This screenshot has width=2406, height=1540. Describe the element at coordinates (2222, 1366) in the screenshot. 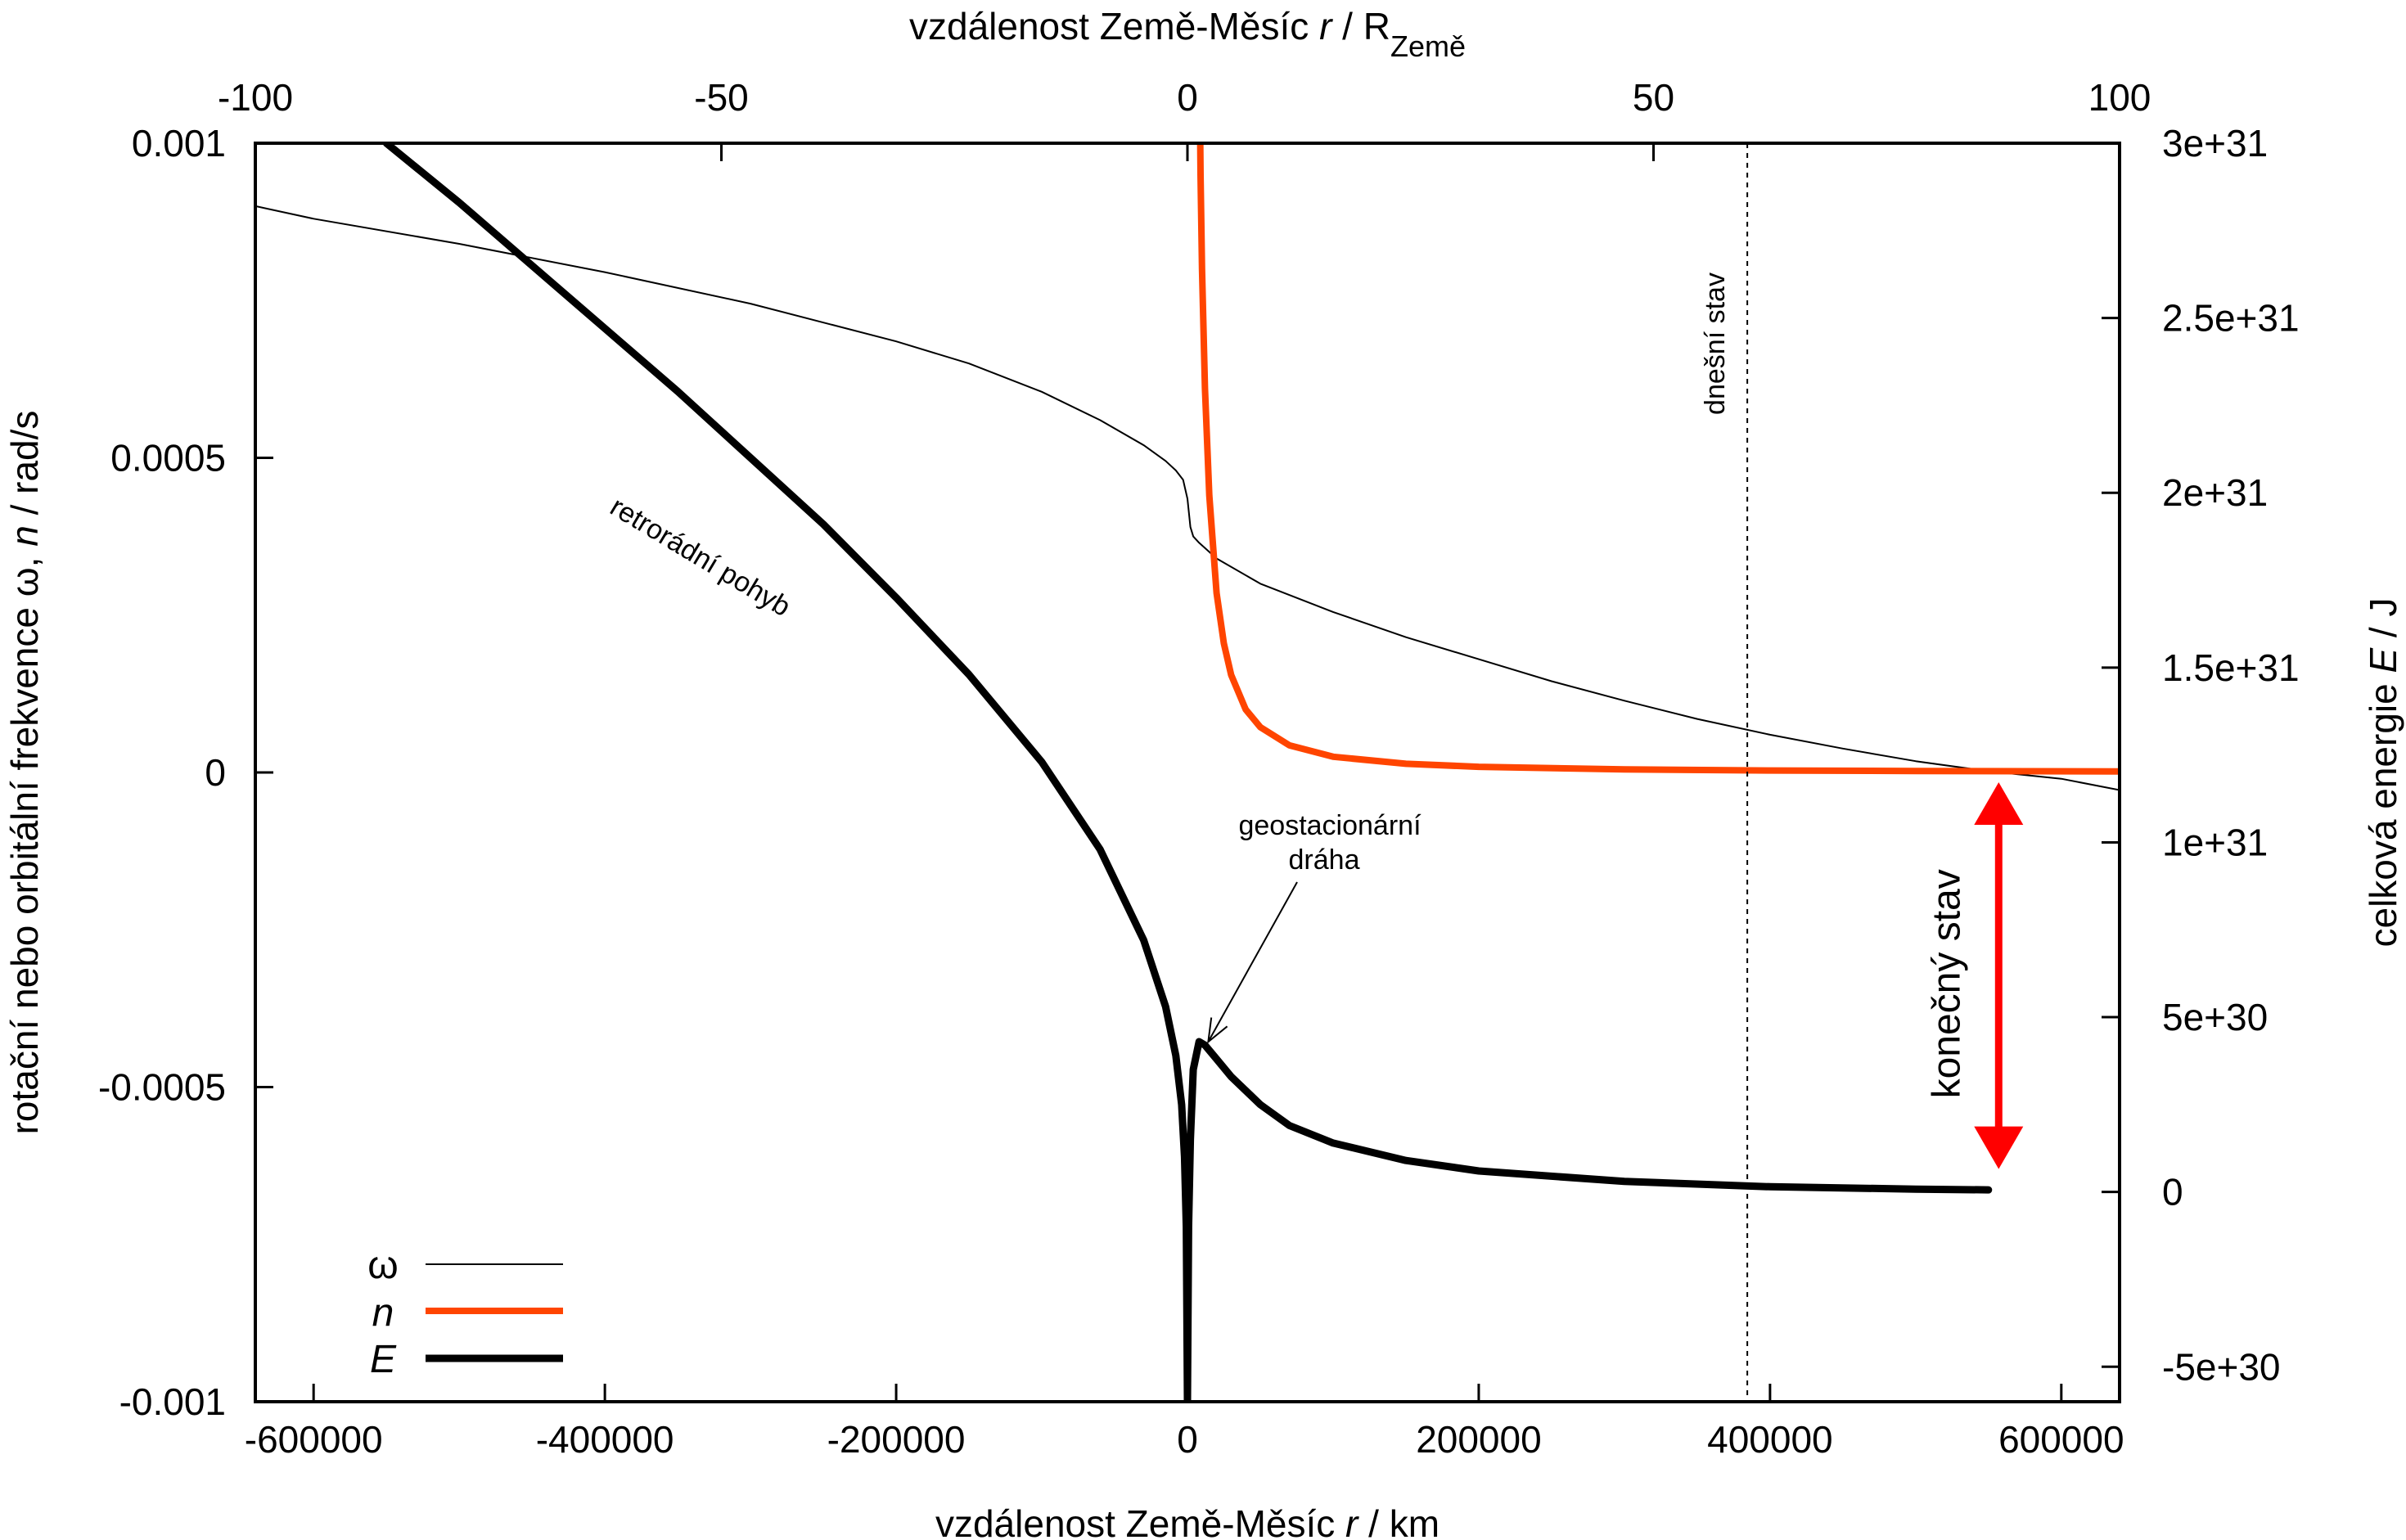

I see `y2-tick-label-7: -5e+30` at that location.